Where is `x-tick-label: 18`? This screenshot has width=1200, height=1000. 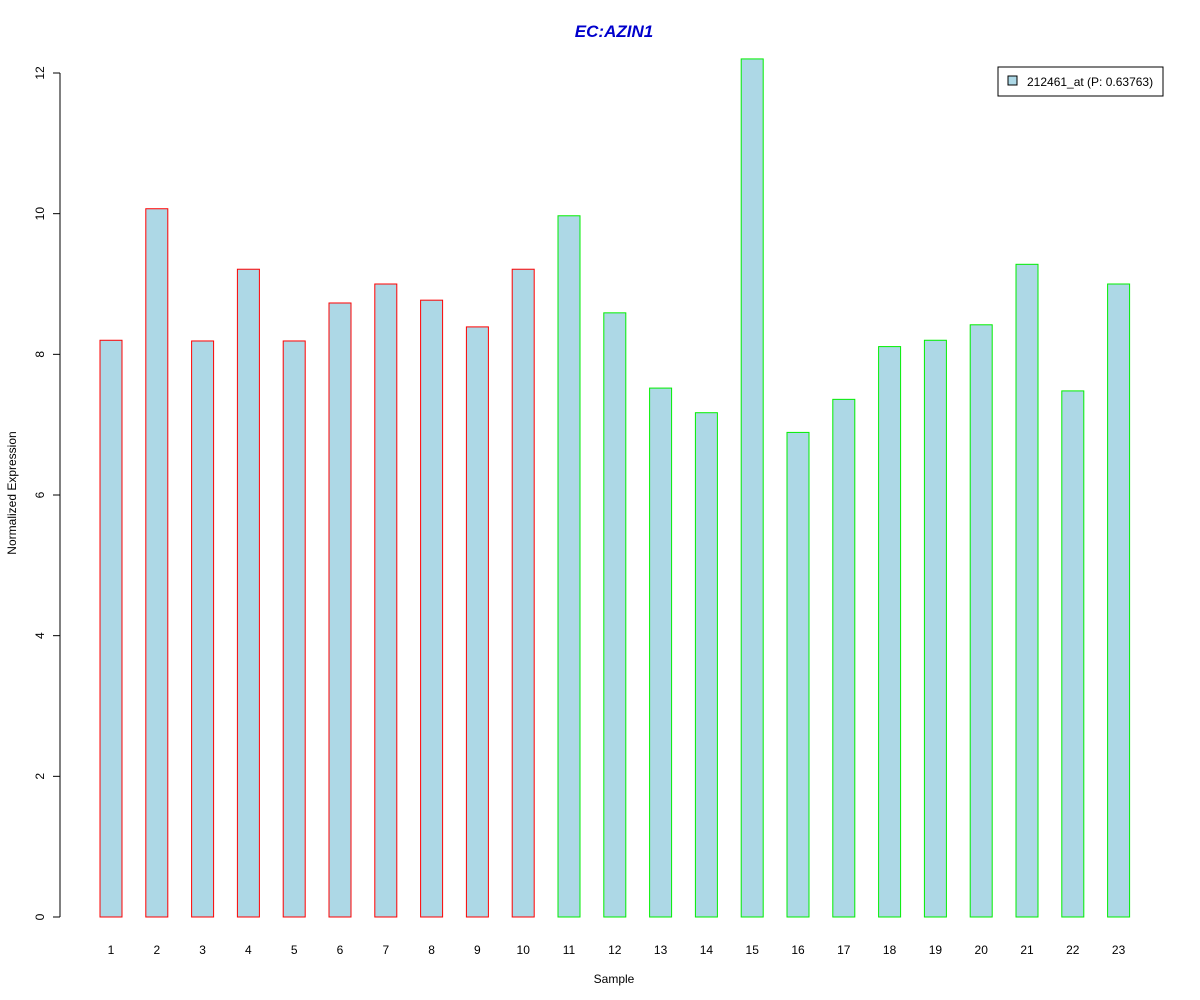
x-tick-label: 18 is located at coordinates (890, 950).